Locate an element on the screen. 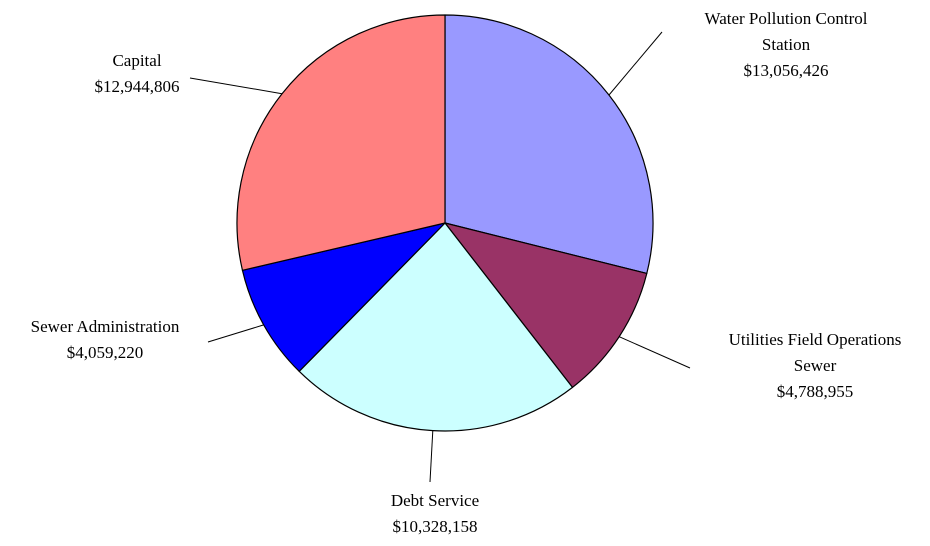 Image resolution: width=930 pixels, height=546 pixels. category-label: Capital is located at coordinates (137, 60).